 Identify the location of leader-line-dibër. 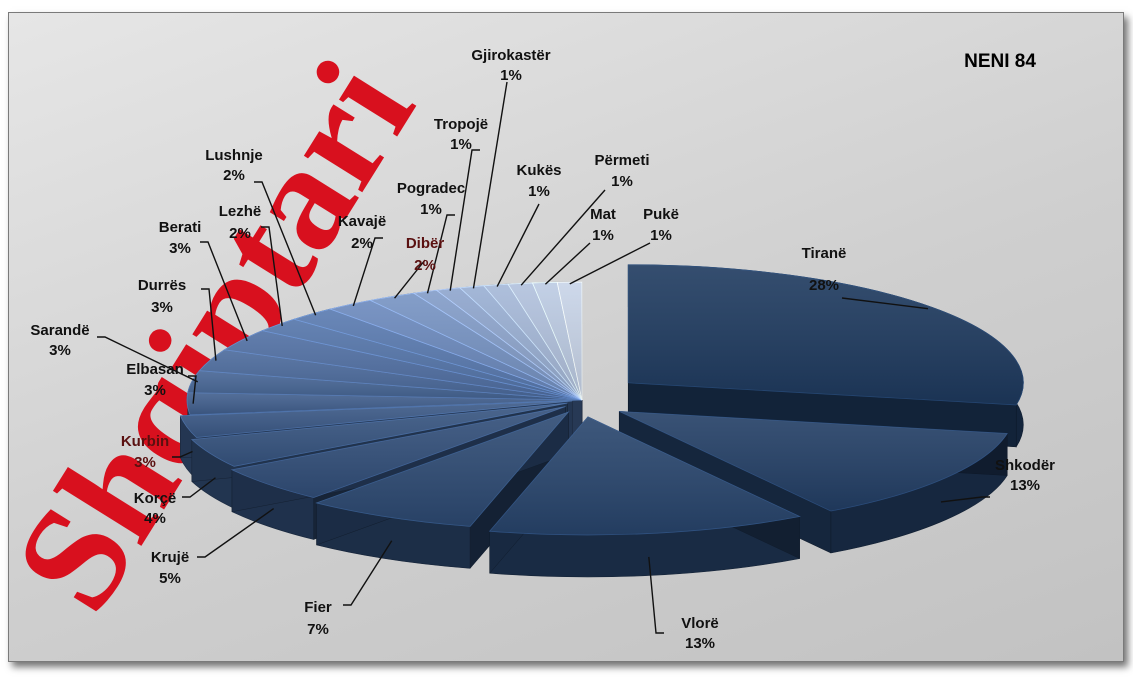
(410, 279).